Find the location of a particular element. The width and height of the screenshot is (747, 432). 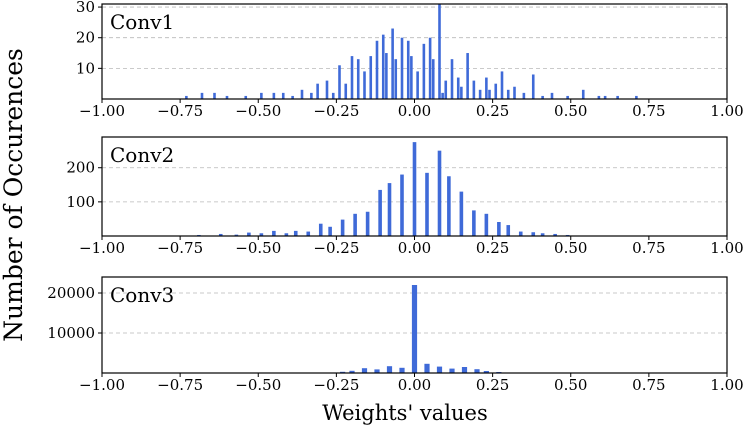

x-tick-label: 0.50 is located at coordinates (570, 111).